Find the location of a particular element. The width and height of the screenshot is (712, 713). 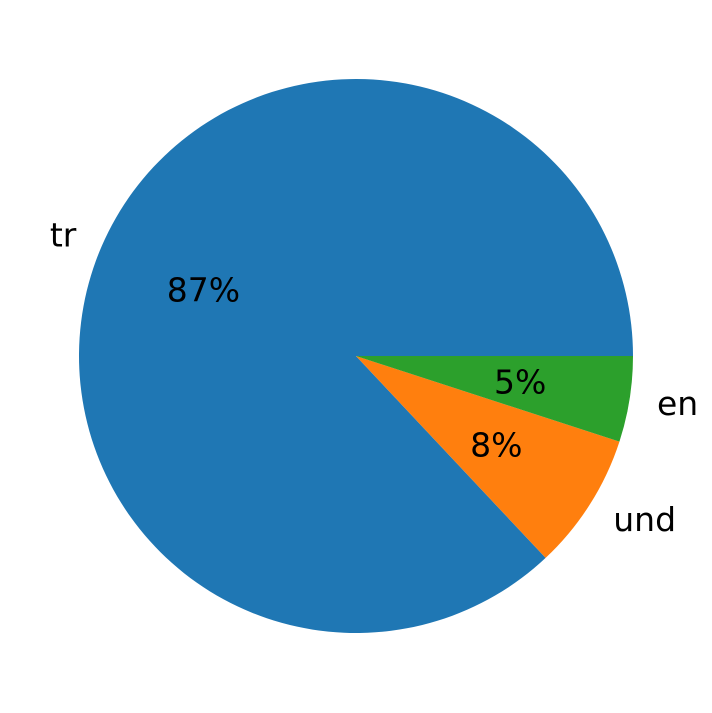

pct-label-und: 8% is located at coordinates (496, 445).